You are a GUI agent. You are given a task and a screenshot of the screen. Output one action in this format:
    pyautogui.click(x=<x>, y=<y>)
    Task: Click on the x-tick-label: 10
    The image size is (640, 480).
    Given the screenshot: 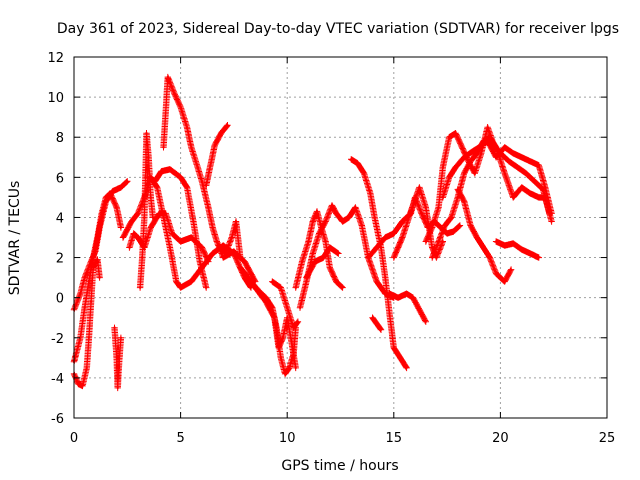 What is the action you would take?
    pyautogui.click(x=287, y=438)
    